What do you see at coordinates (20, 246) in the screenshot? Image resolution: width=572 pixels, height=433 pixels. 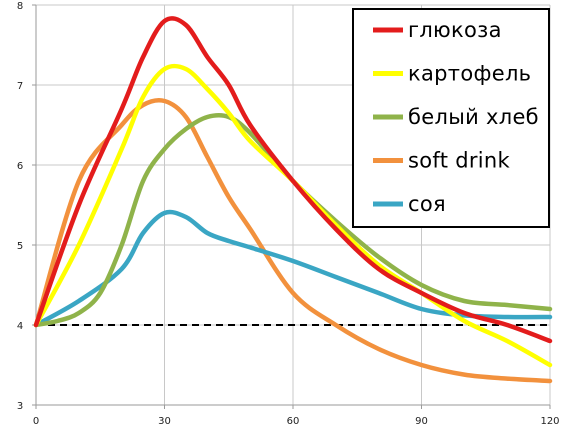 I see `y-tick-label: 5` at bounding box center [20, 246].